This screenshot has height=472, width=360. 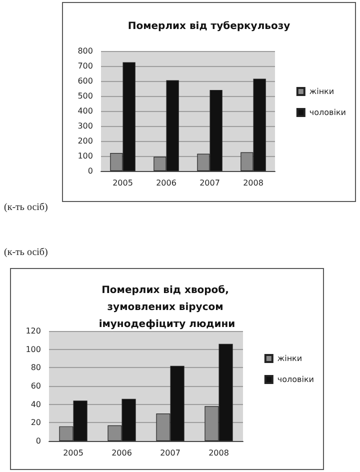 I want to click on y-tick-label: 500, so click(x=85, y=96).